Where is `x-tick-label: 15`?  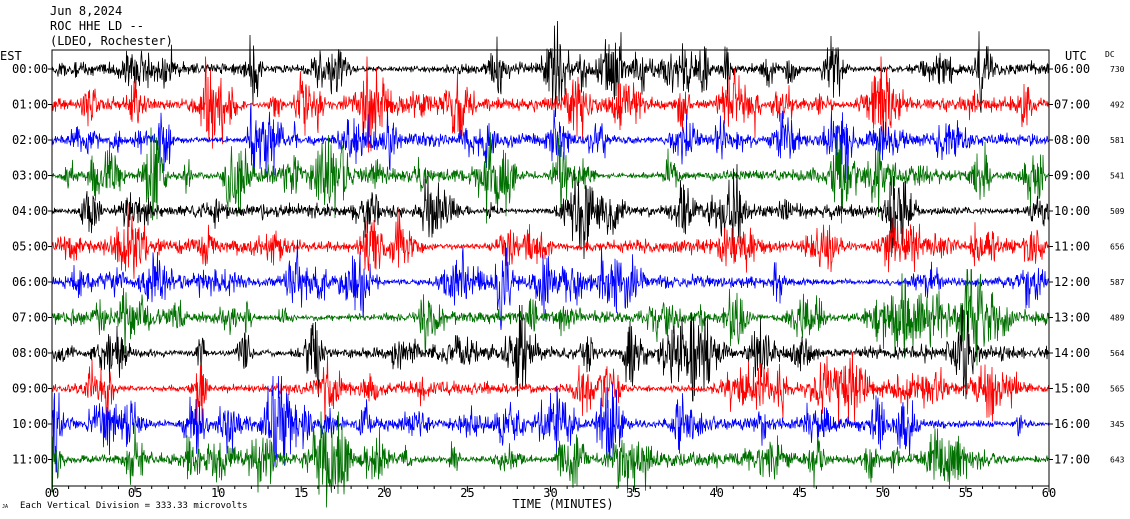 x-tick-label: 15 is located at coordinates (301, 493).